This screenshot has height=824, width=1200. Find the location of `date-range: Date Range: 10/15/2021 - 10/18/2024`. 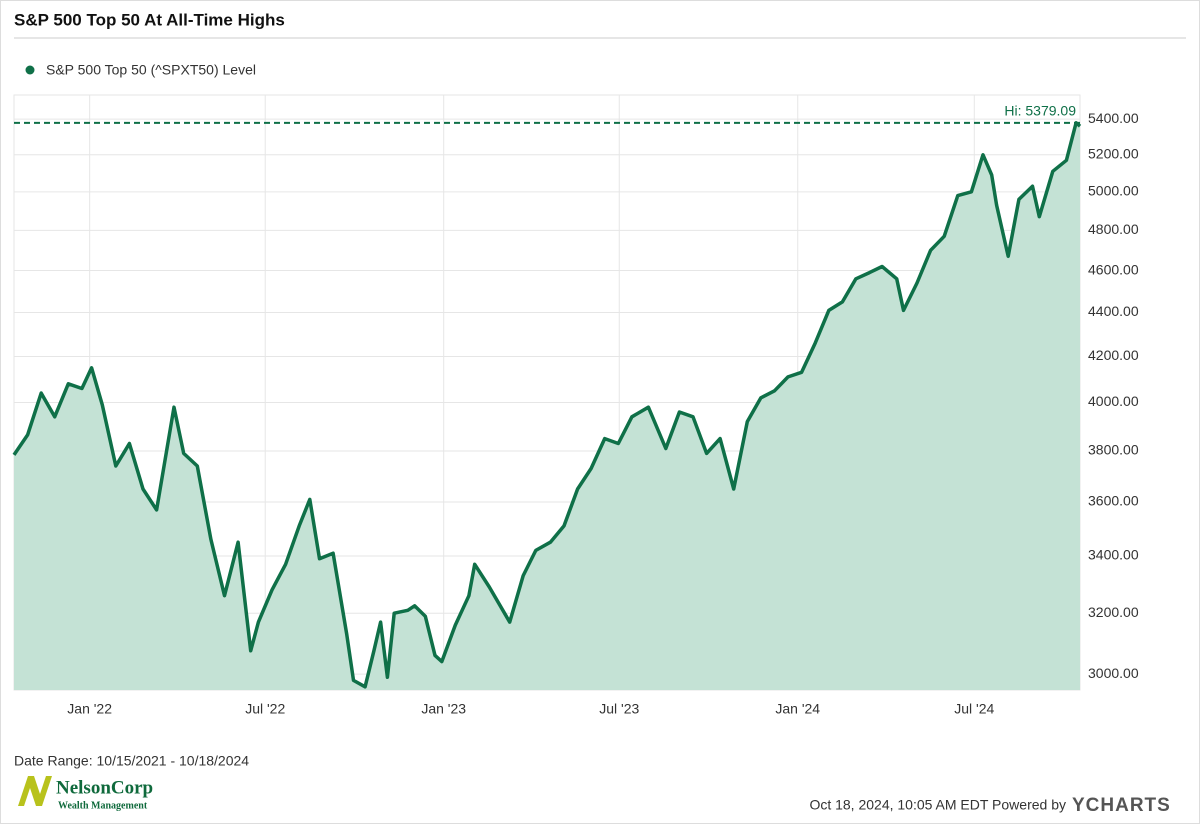

date-range: Date Range: 10/15/2021 - 10/18/2024 is located at coordinates (131, 761).